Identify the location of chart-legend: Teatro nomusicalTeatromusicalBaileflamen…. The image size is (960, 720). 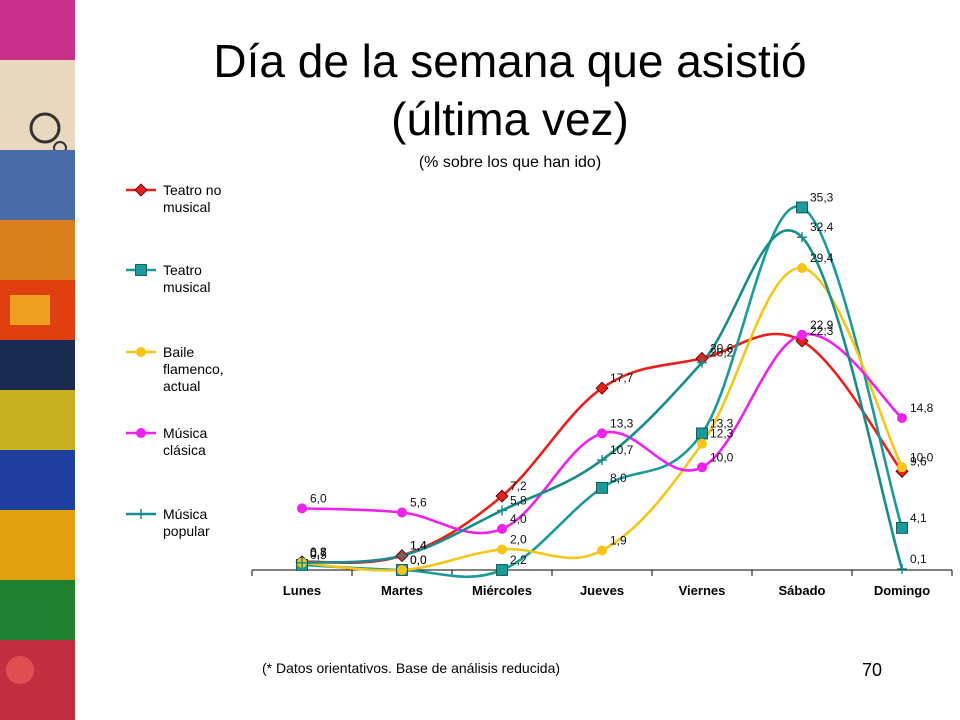
(175, 360).